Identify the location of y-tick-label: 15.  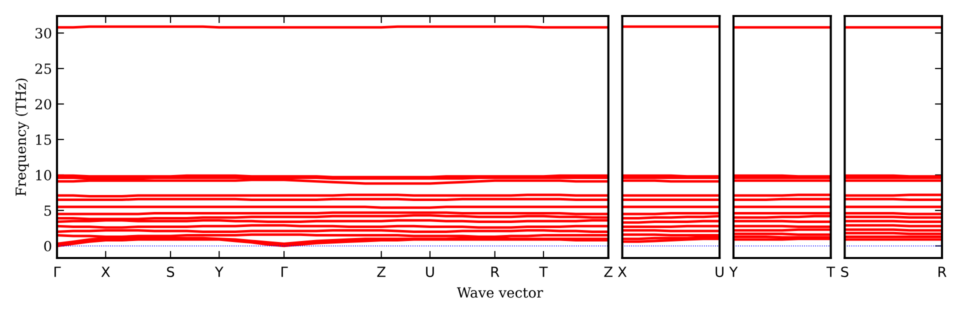
(44, 139).